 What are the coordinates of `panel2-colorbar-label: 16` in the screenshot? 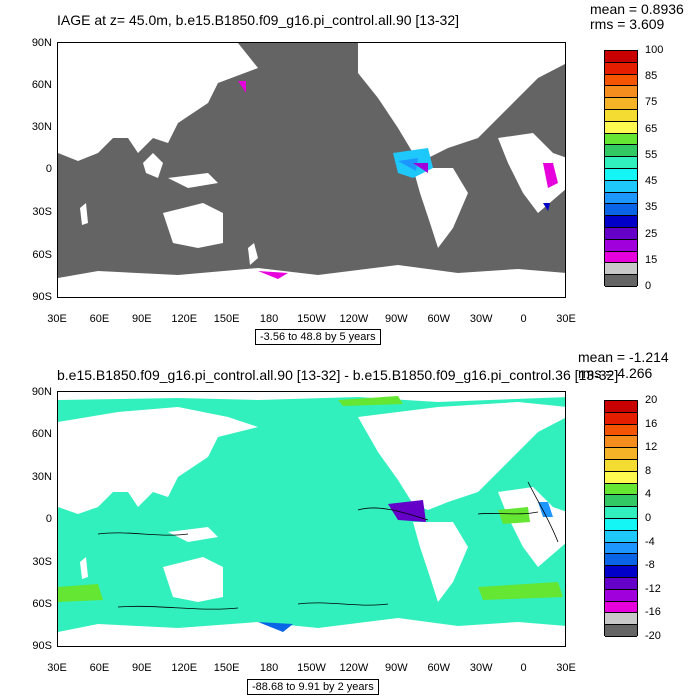 It's located at (651, 423).